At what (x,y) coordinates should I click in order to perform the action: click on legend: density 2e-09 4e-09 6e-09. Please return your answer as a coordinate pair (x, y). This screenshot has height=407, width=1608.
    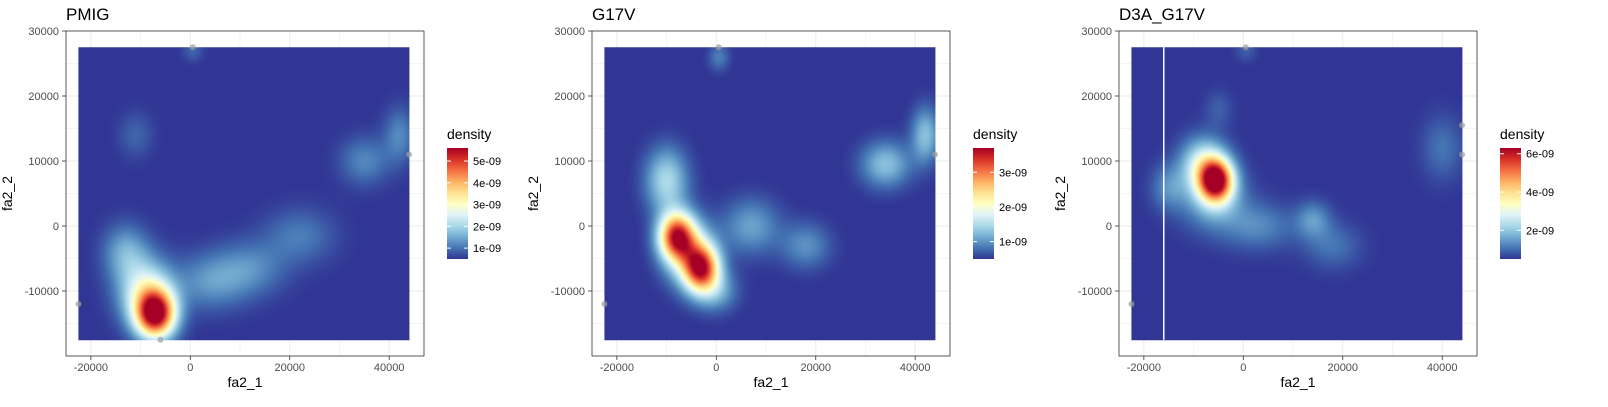
    Looking at the image, I should click on (1527, 192).